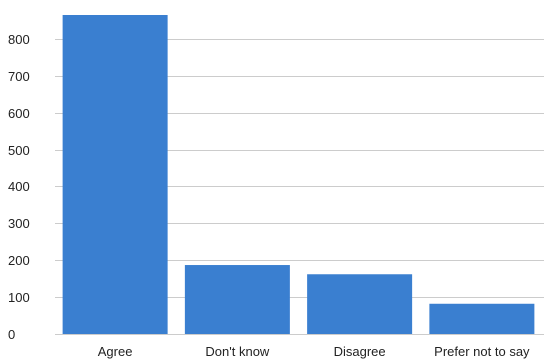  What do you see at coordinates (237, 299) in the screenshot?
I see `bar-don-t-know` at bounding box center [237, 299].